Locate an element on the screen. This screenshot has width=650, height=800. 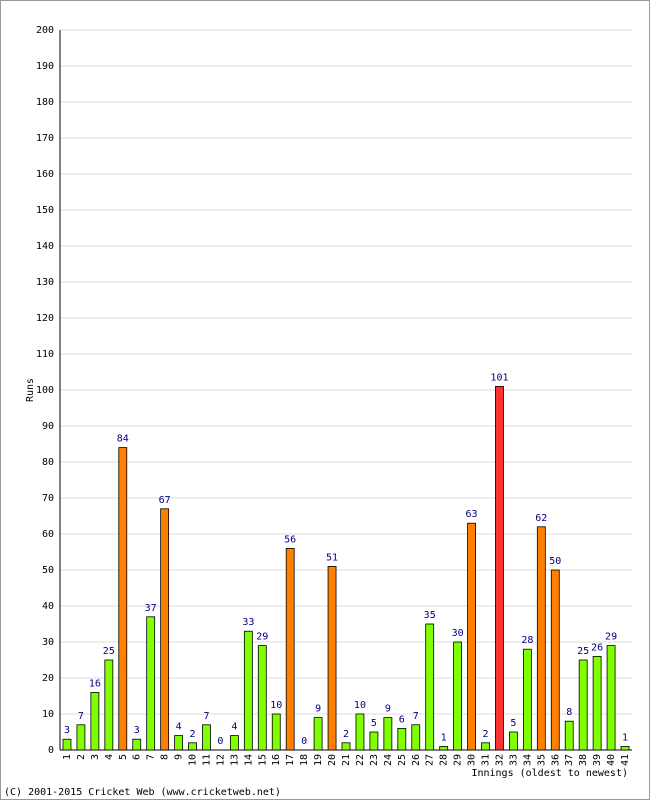
x-tick-label: 35 is located at coordinates (541, 760).